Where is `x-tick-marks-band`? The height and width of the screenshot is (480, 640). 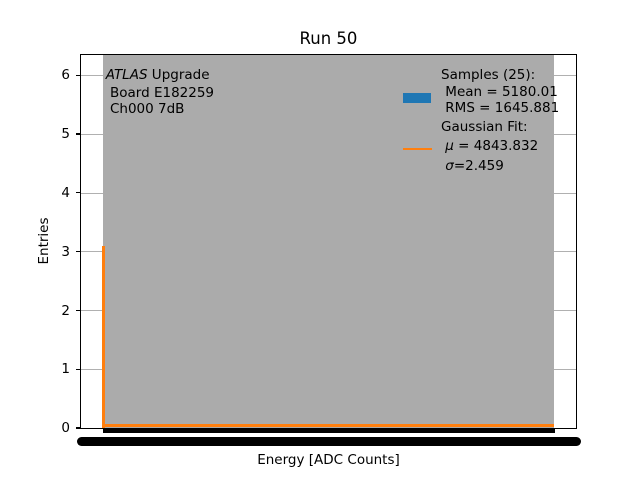 x-tick-marks-band is located at coordinates (329, 431).